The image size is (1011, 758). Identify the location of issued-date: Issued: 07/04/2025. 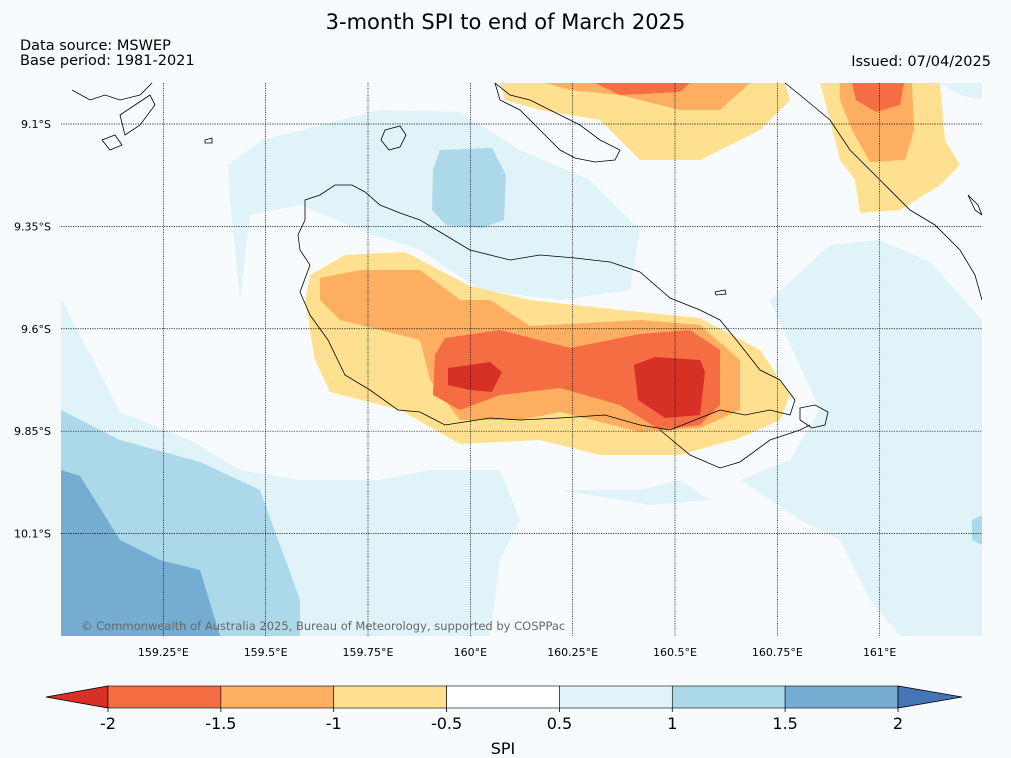
(921, 62).